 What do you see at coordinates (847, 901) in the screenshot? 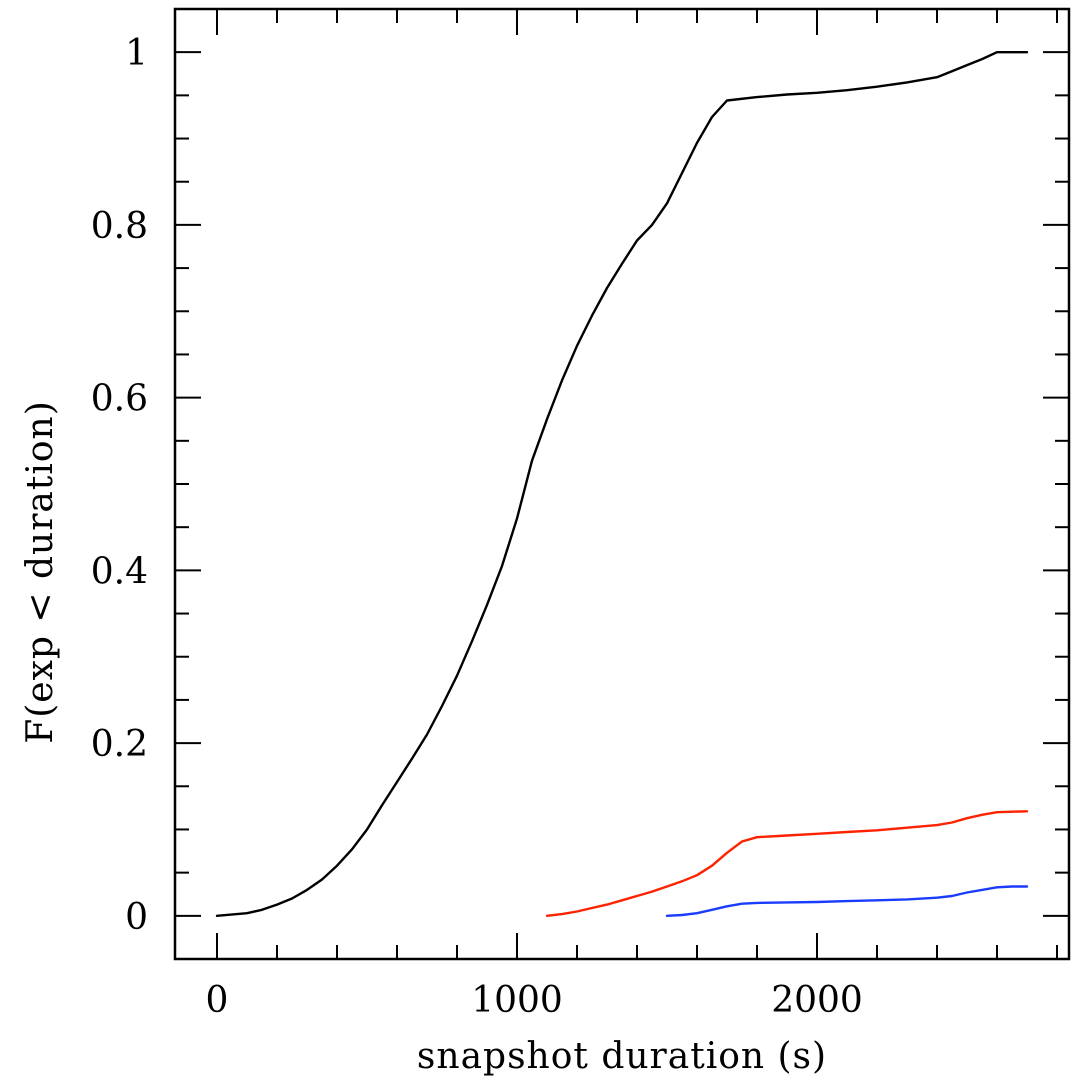
I see `series-line-blue` at bounding box center [847, 901].